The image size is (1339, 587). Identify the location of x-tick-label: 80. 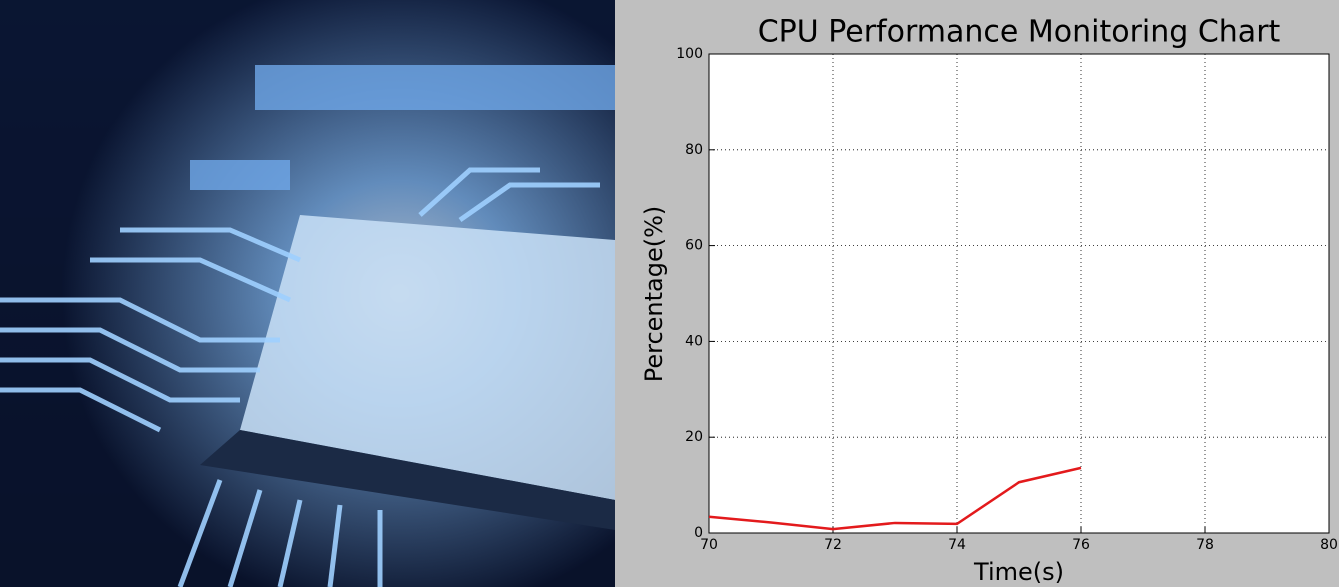
(1329, 545).